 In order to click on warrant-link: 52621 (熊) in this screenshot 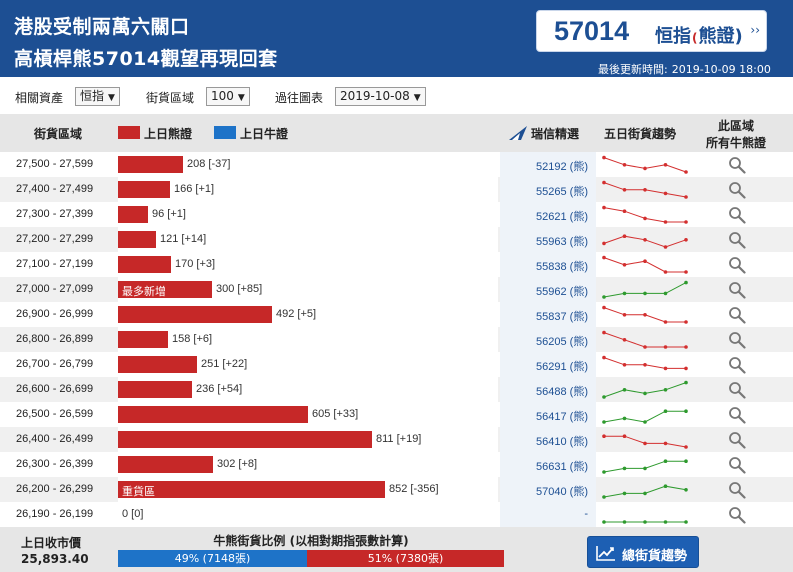, I will do `click(562, 217)`.